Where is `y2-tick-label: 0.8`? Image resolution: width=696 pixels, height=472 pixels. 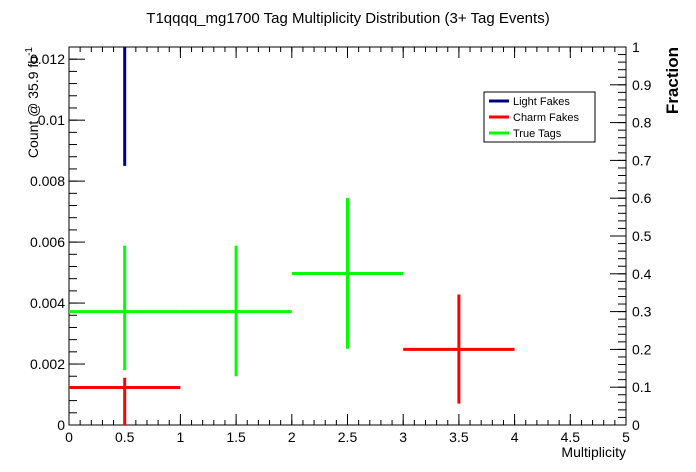 y2-tick-label: 0.8 is located at coordinates (642, 123).